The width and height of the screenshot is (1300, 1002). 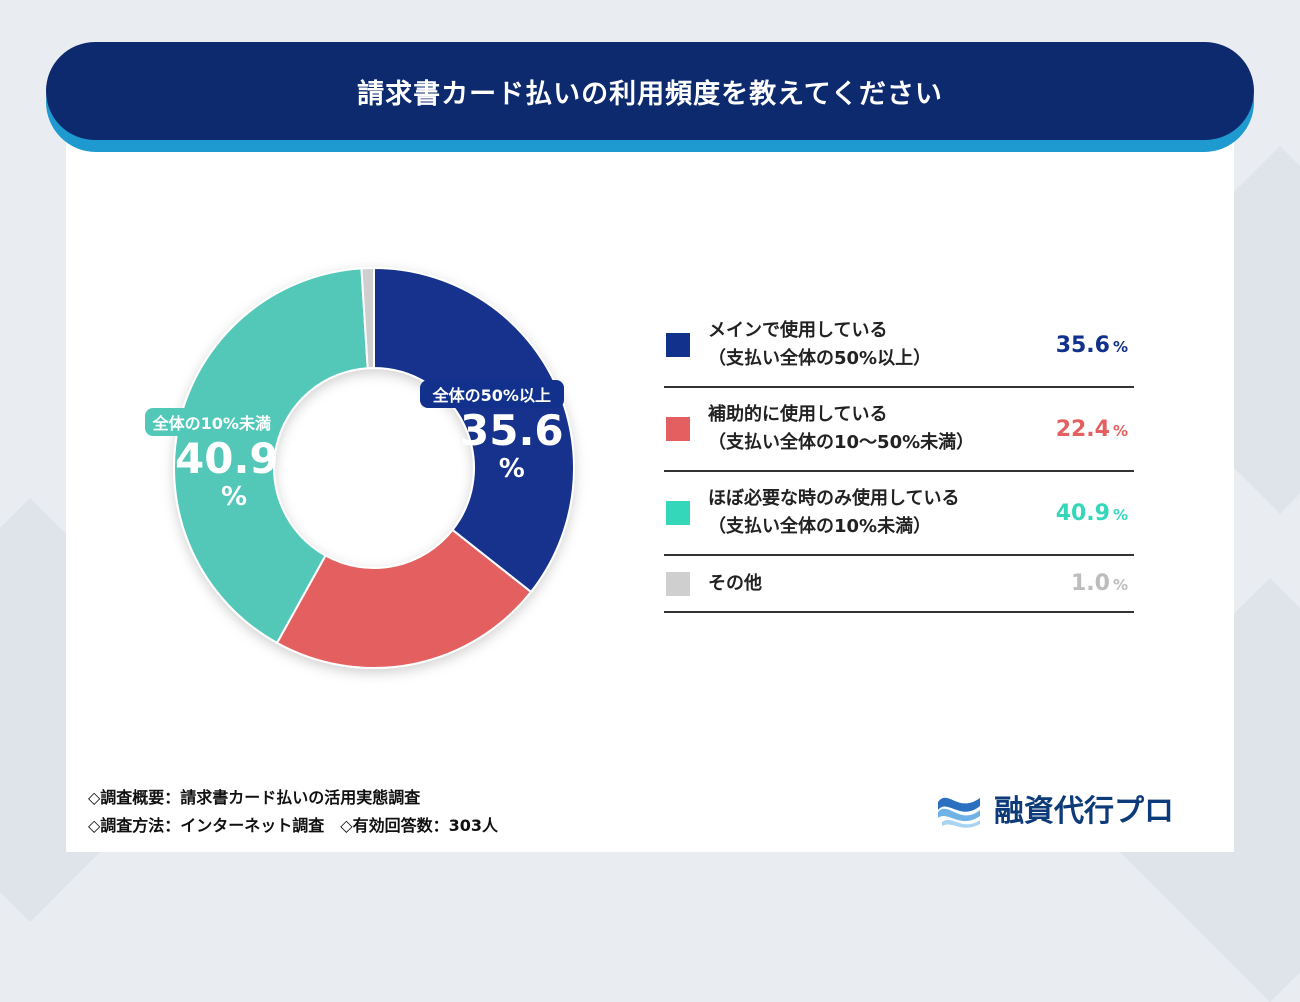 I want to click on legend-row: ほぼ必要な時のみ使用している （支払い全体の10%未満） 40.9%, so click(x=899, y=514).